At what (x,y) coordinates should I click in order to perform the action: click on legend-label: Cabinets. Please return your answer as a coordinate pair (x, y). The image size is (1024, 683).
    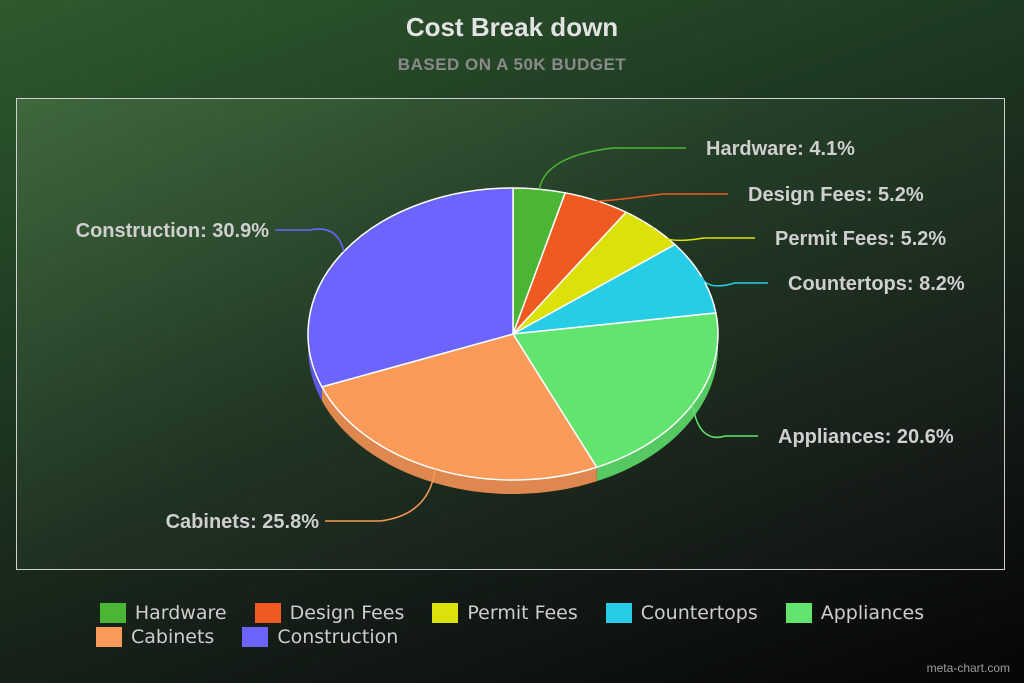
    Looking at the image, I should click on (173, 637).